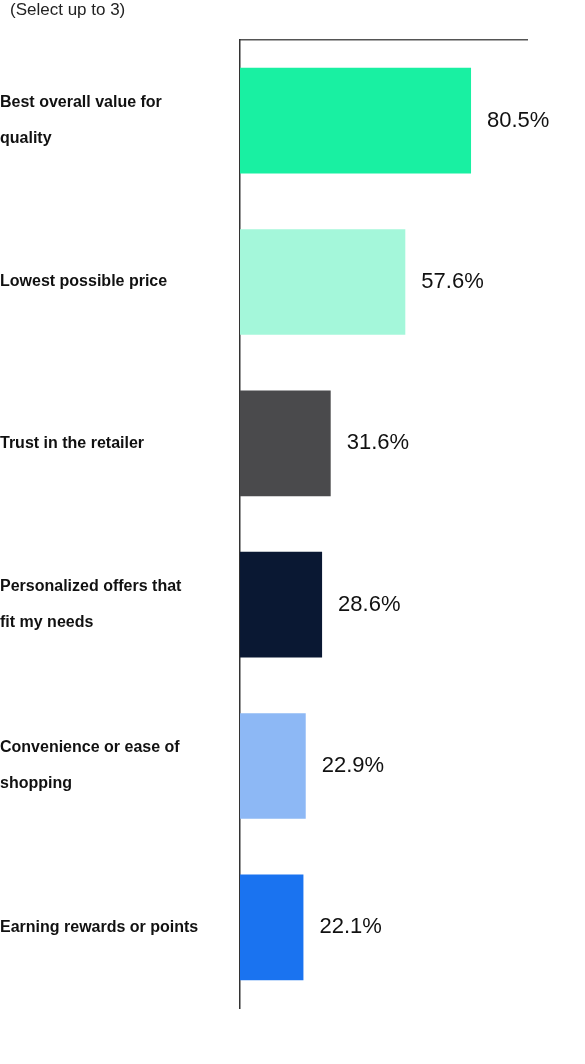 Image resolution: width=585 pixels, height=1064 pixels. I want to click on y-tick-label: Lowest possible price, so click(84, 281).